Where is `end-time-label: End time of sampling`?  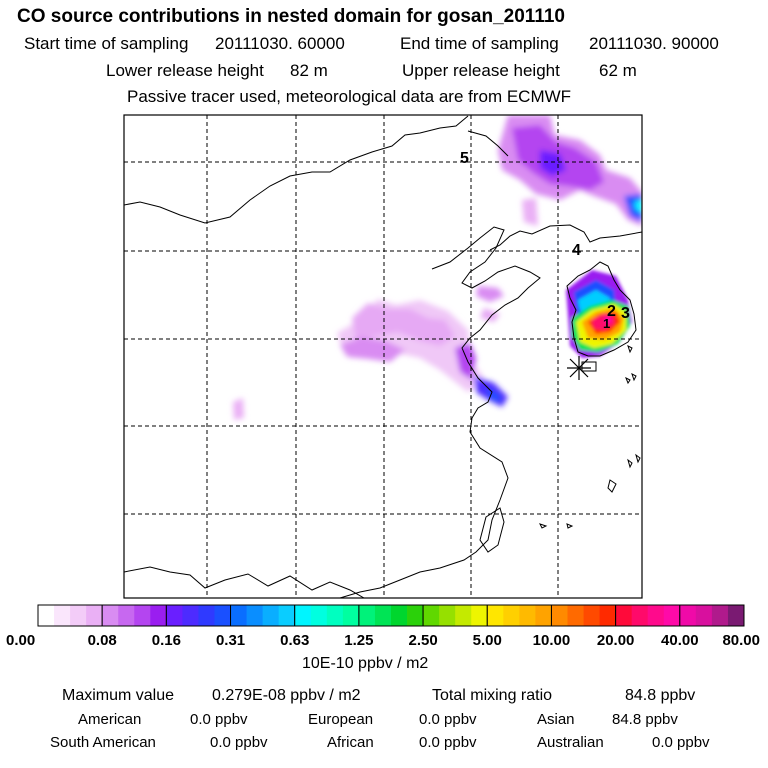
end-time-label: End time of sampling is located at coordinates (479, 43).